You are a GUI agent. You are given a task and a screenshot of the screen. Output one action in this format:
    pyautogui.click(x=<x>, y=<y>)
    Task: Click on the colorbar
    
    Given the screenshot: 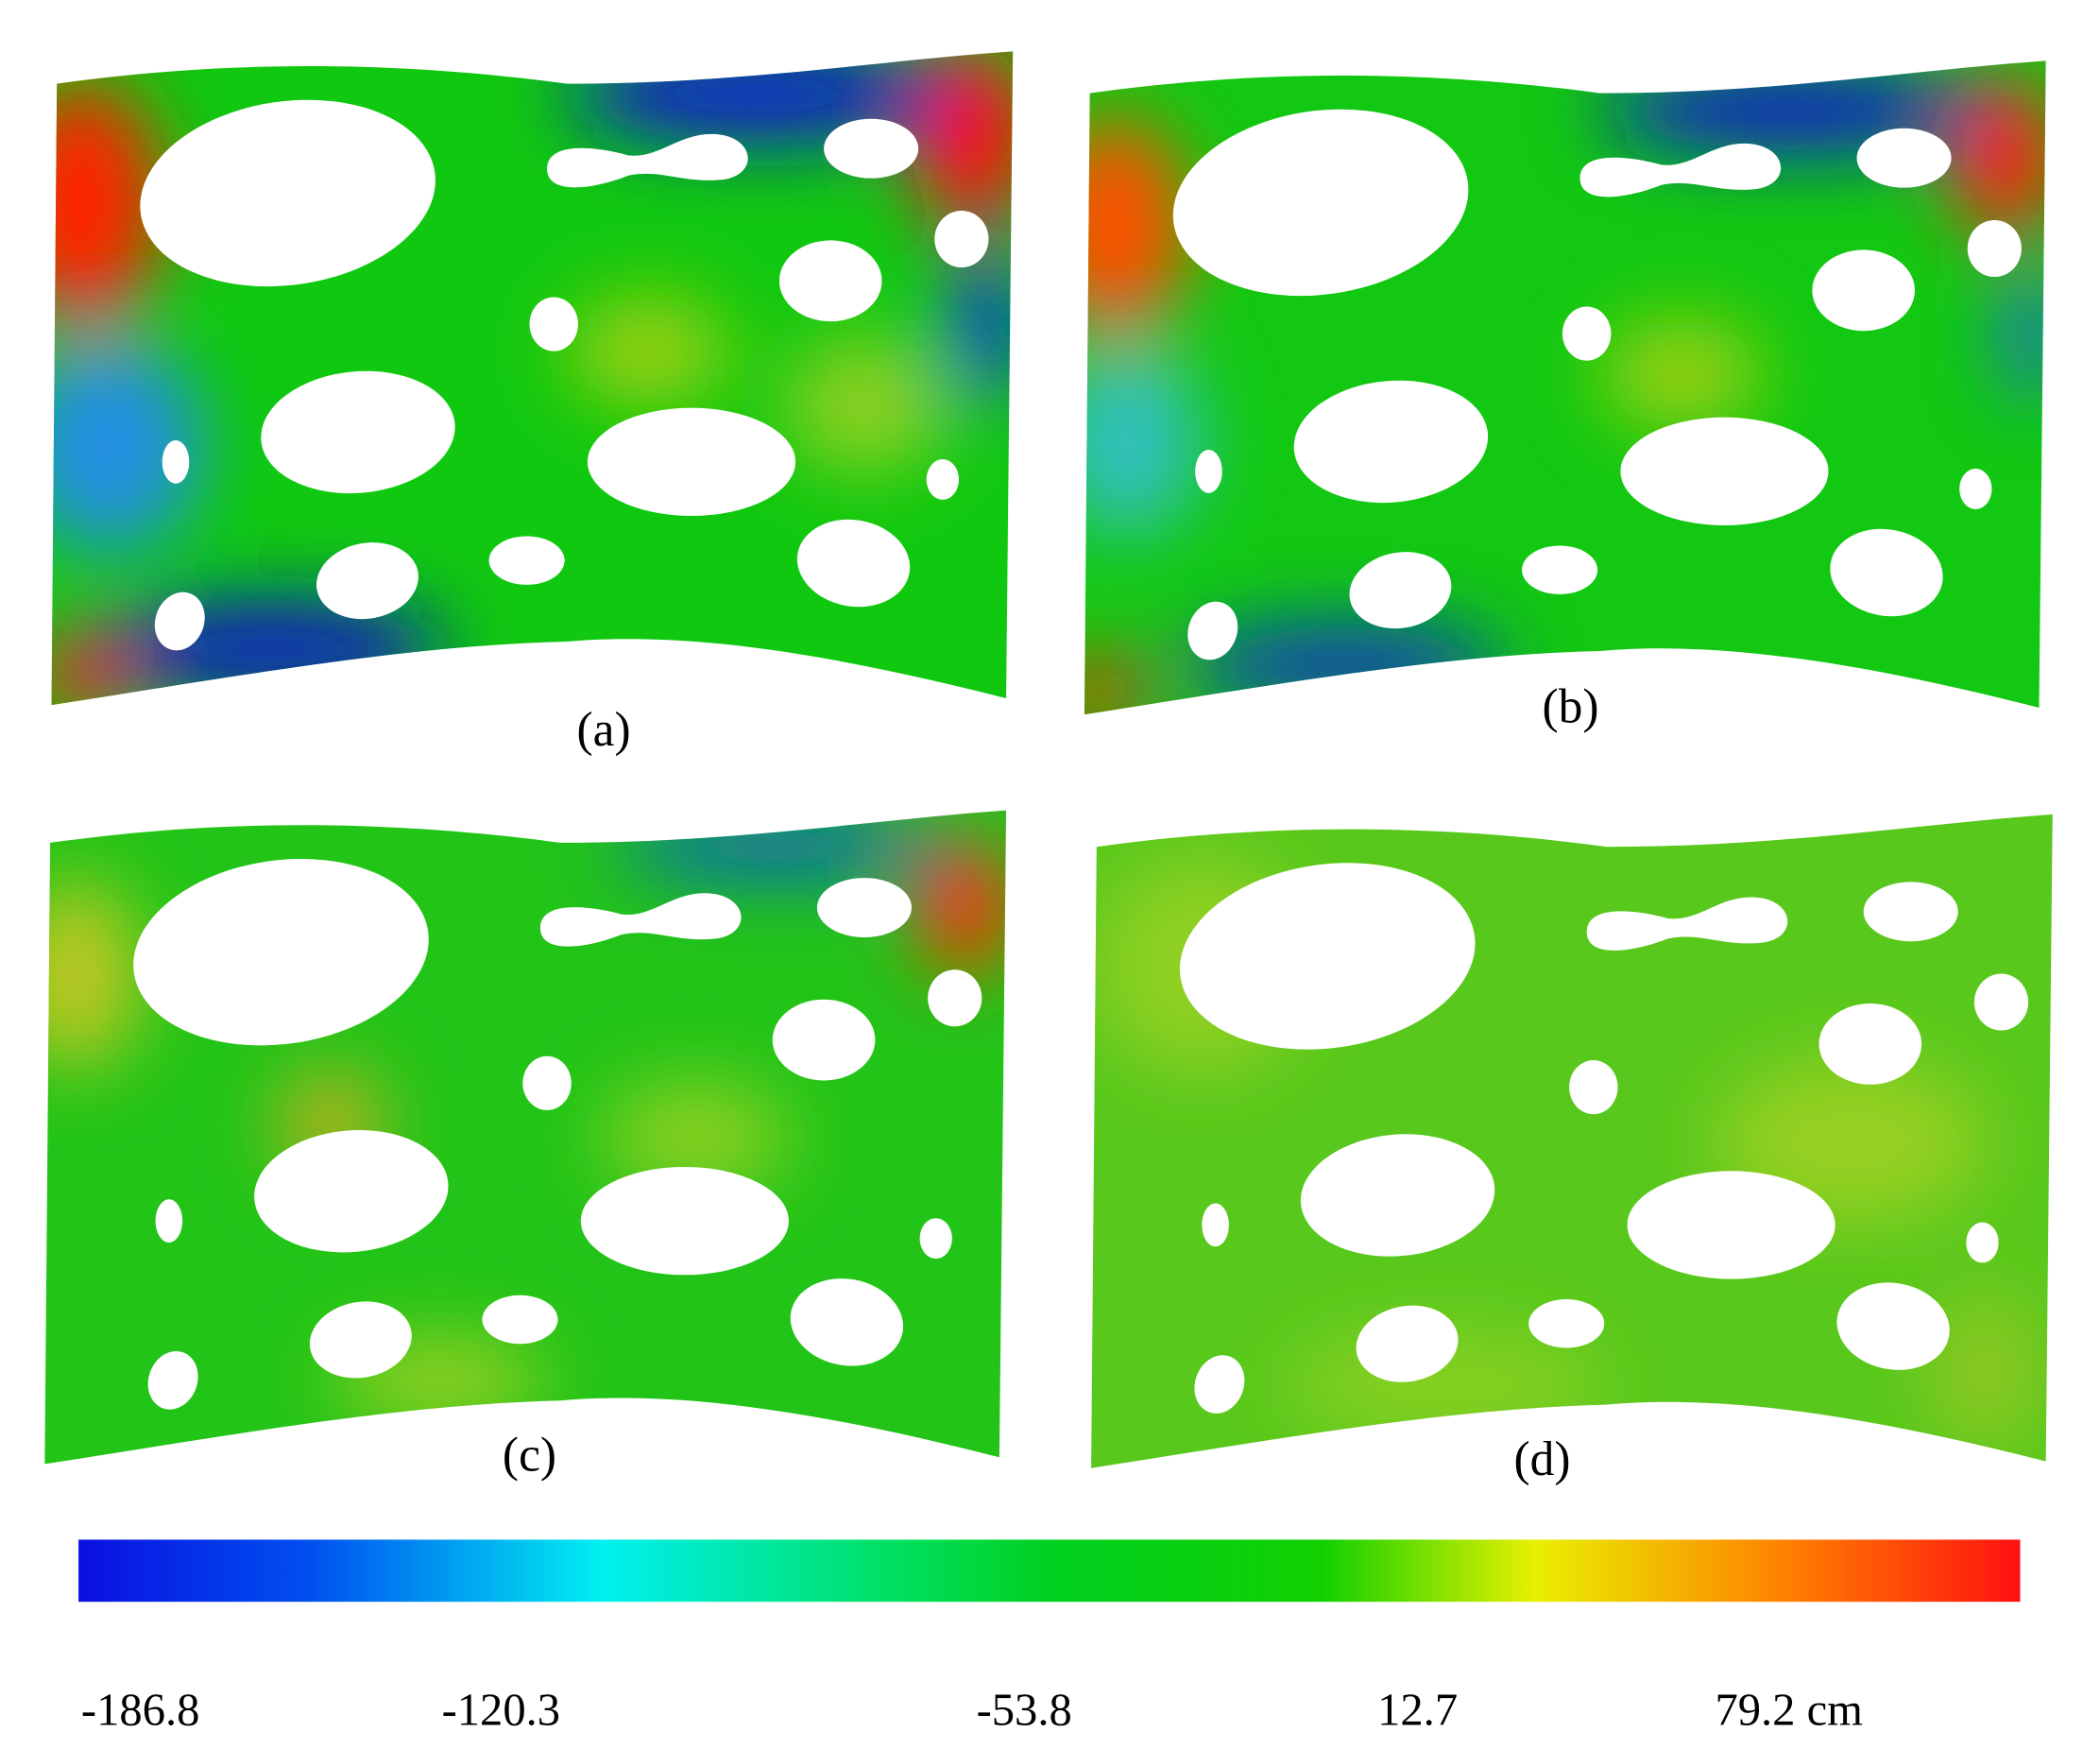 What is the action you would take?
    pyautogui.click(x=1049, y=1571)
    